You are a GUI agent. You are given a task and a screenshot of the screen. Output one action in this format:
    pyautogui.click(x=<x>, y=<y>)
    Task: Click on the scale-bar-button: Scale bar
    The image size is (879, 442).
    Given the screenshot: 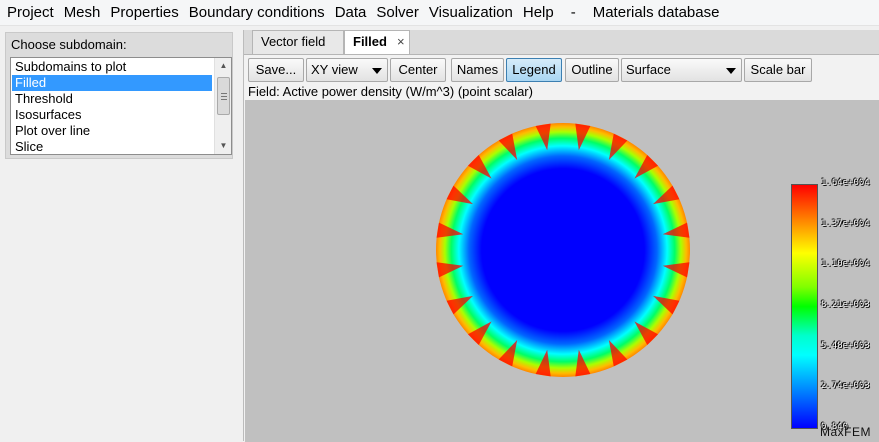 What is the action you would take?
    pyautogui.click(x=778, y=70)
    